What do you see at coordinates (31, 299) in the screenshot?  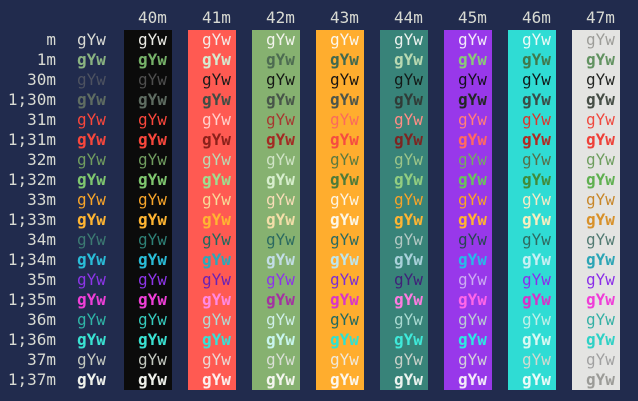 I see `row-label: 1;35m` at bounding box center [31, 299].